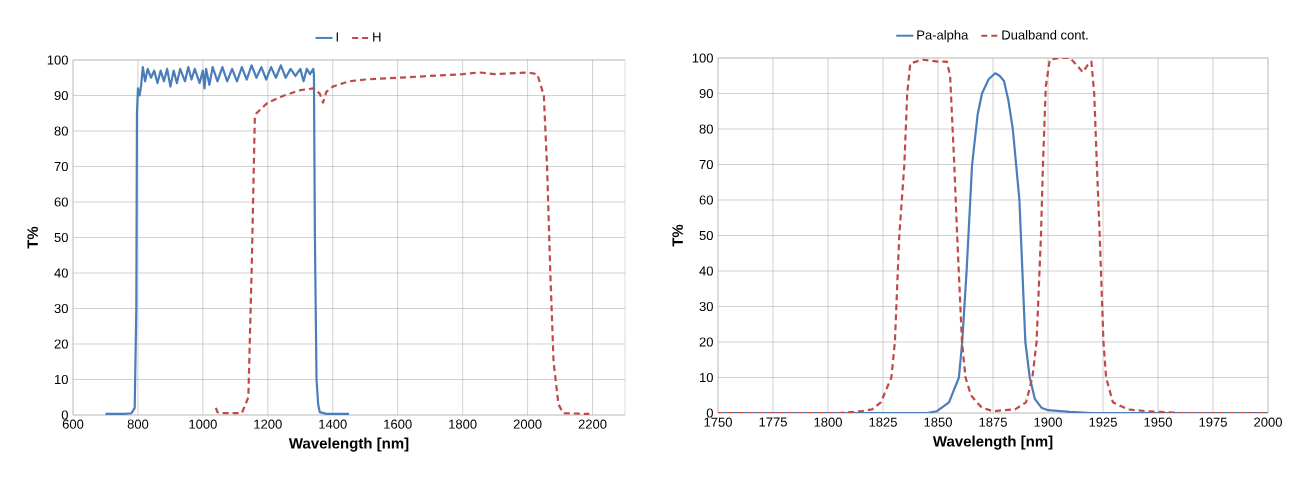  What do you see at coordinates (377, 37) in the screenshot?
I see `legend-label: H` at bounding box center [377, 37].